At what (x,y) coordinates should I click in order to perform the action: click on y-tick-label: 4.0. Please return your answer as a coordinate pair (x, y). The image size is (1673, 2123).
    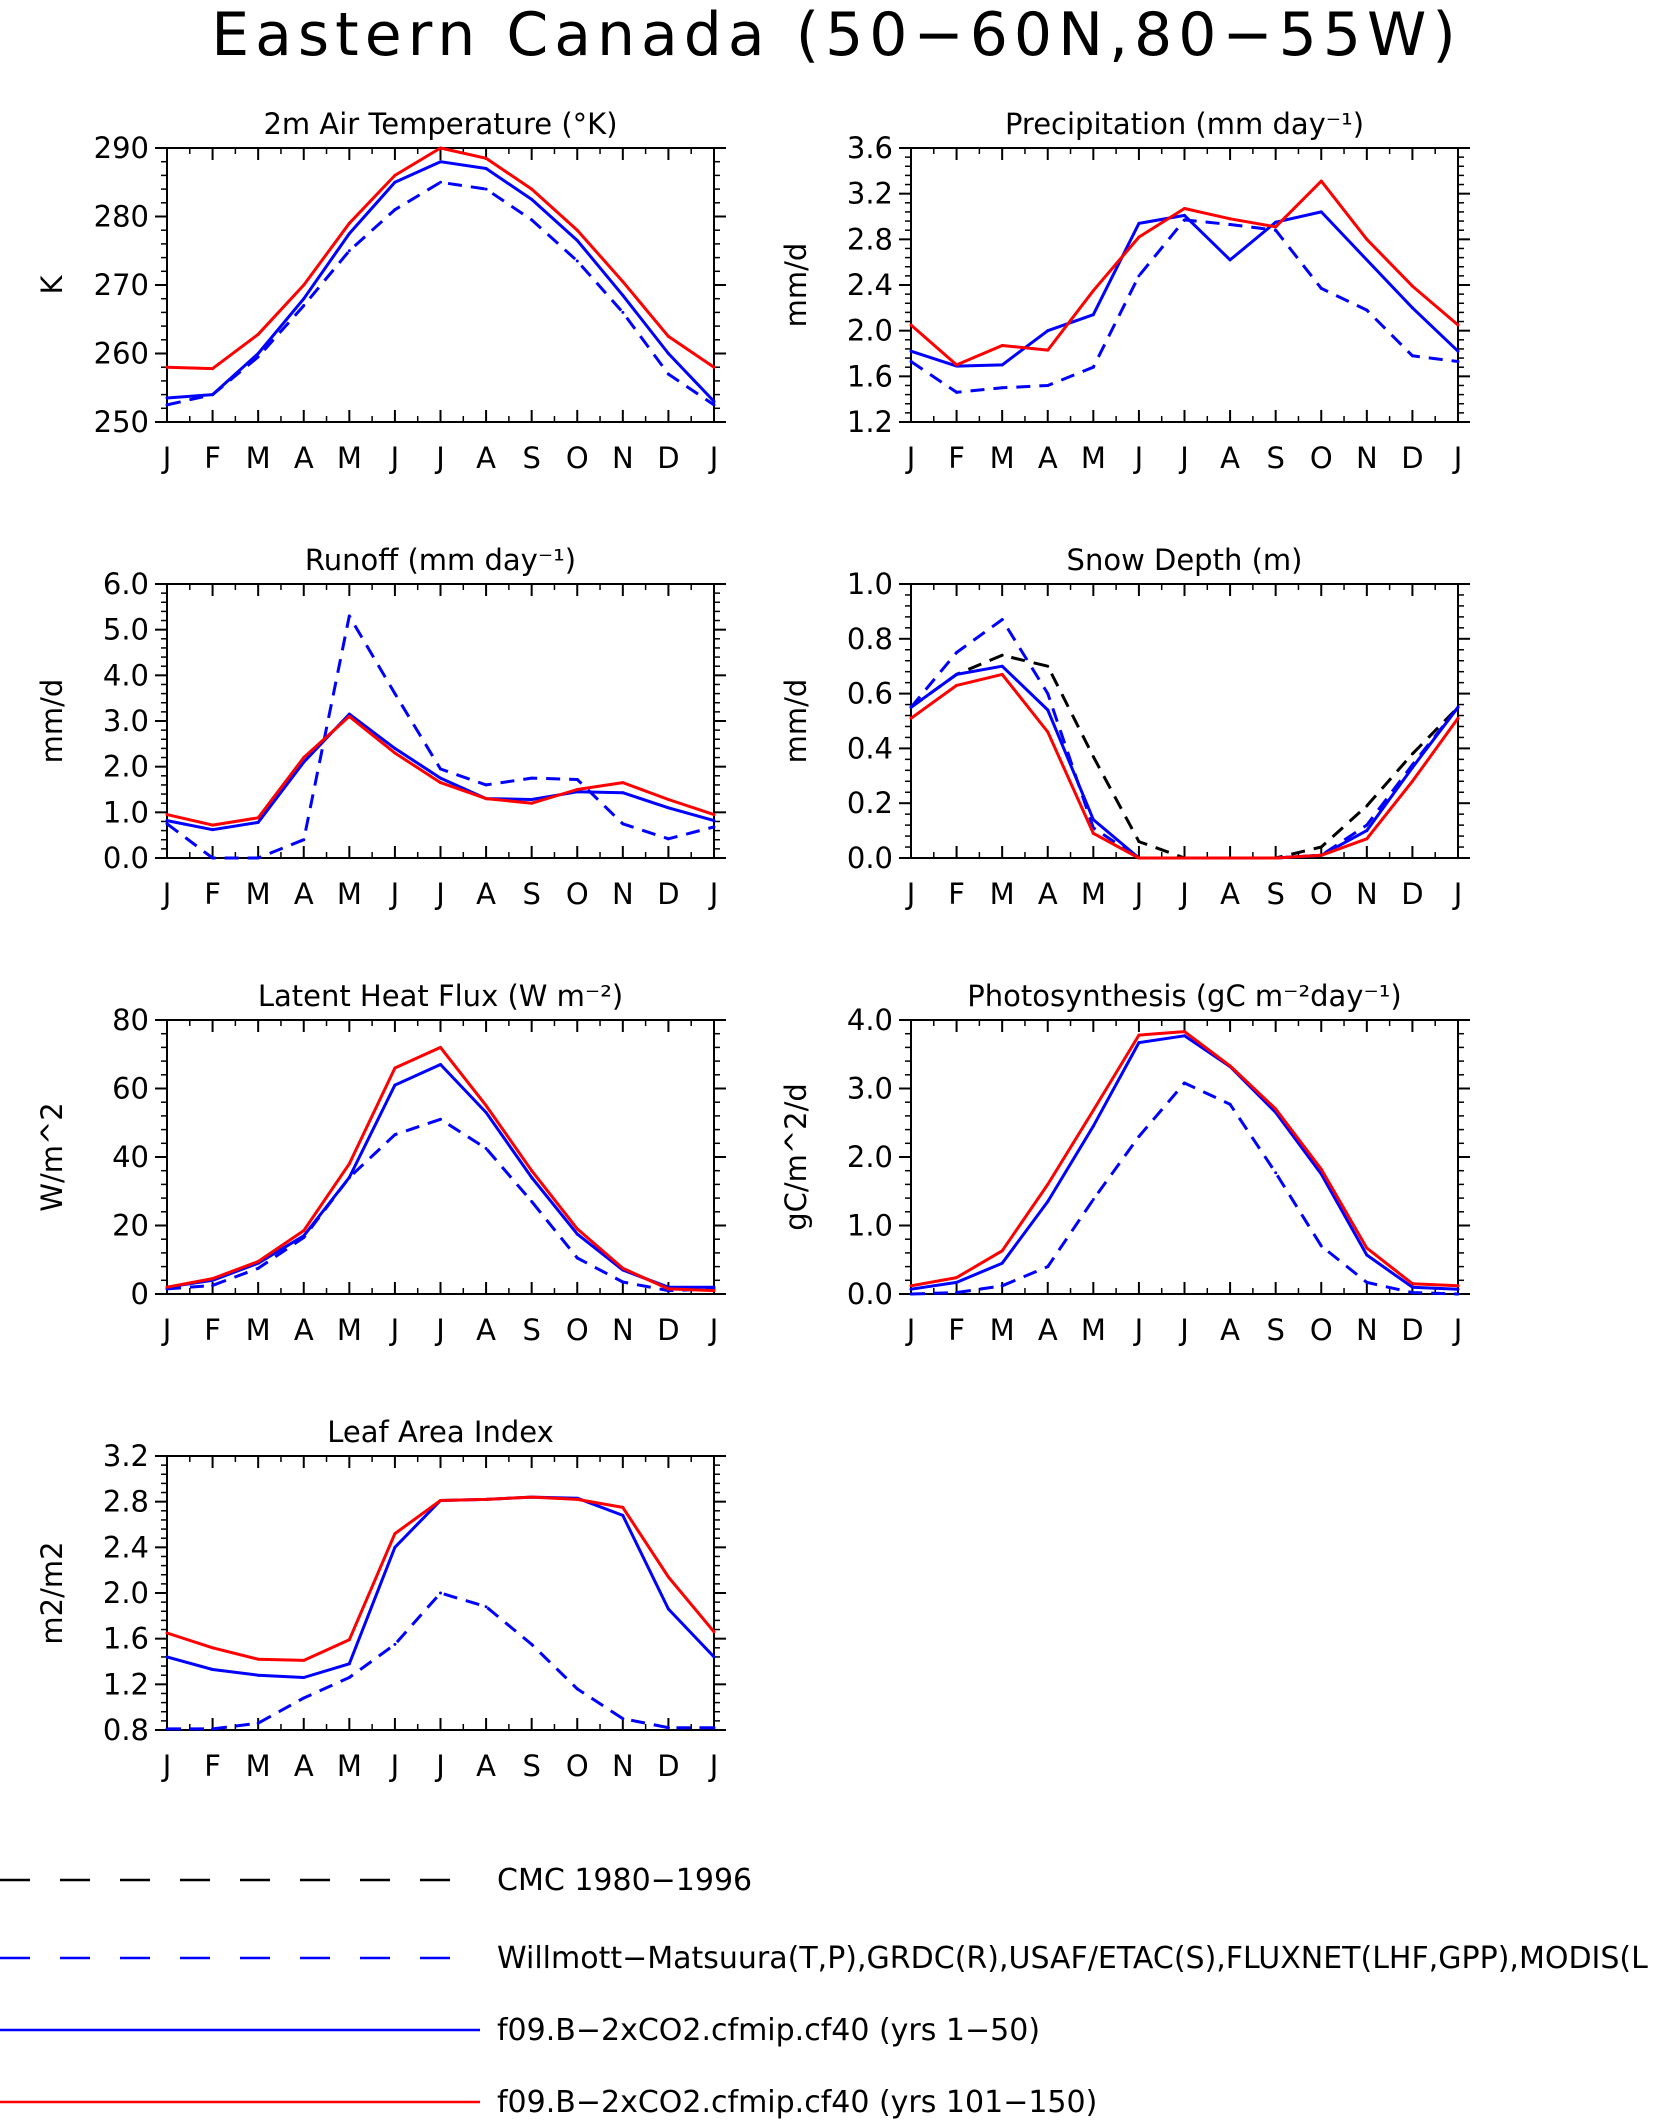
    Looking at the image, I should click on (870, 1020).